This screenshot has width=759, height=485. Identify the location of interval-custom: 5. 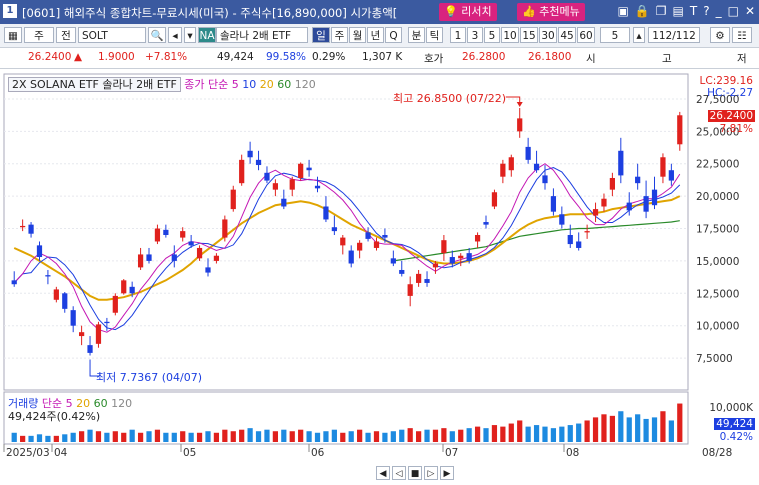
(615, 35).